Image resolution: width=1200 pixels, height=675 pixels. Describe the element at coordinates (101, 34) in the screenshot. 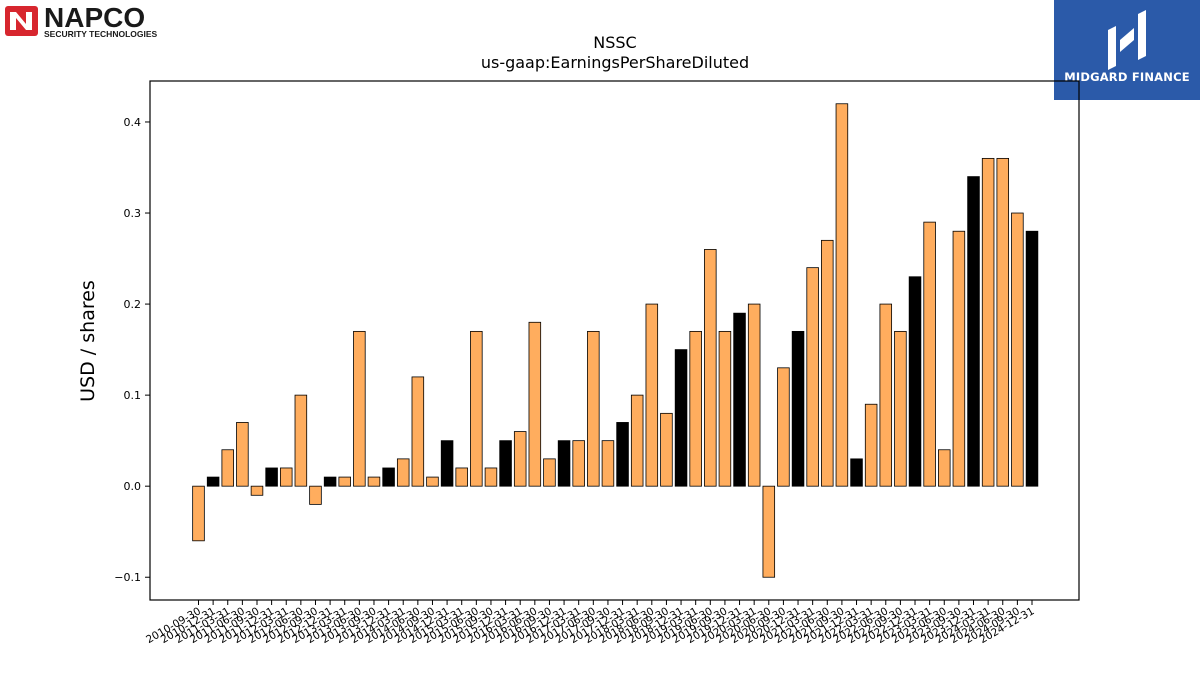

I see `napco-logo-tagline: SECURITY TECHNOLOGIES` at that location.